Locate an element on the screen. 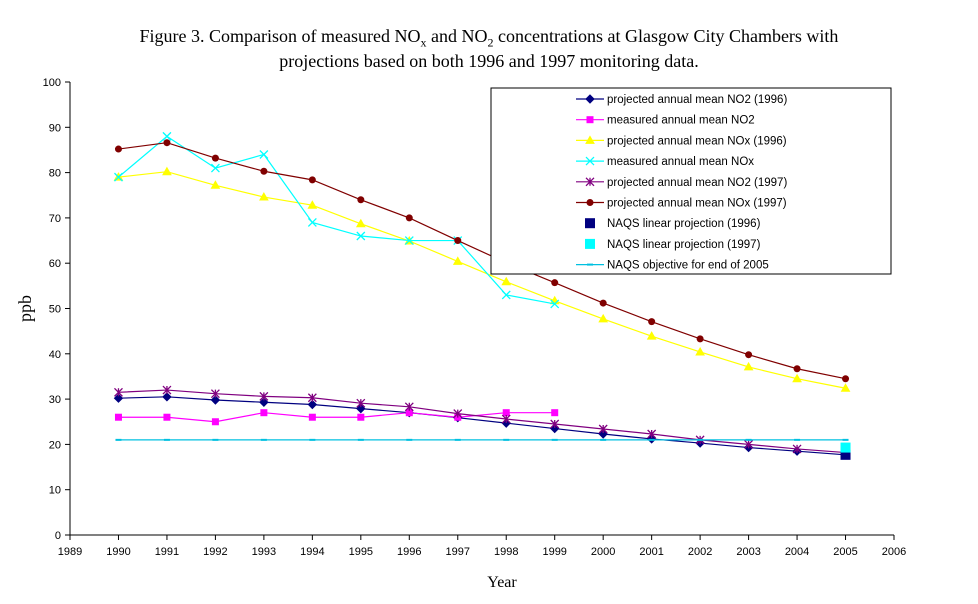 The height and width of the screenshot is (604, 978). x-tick-label: 2002 is located at coordinates (700, 552).